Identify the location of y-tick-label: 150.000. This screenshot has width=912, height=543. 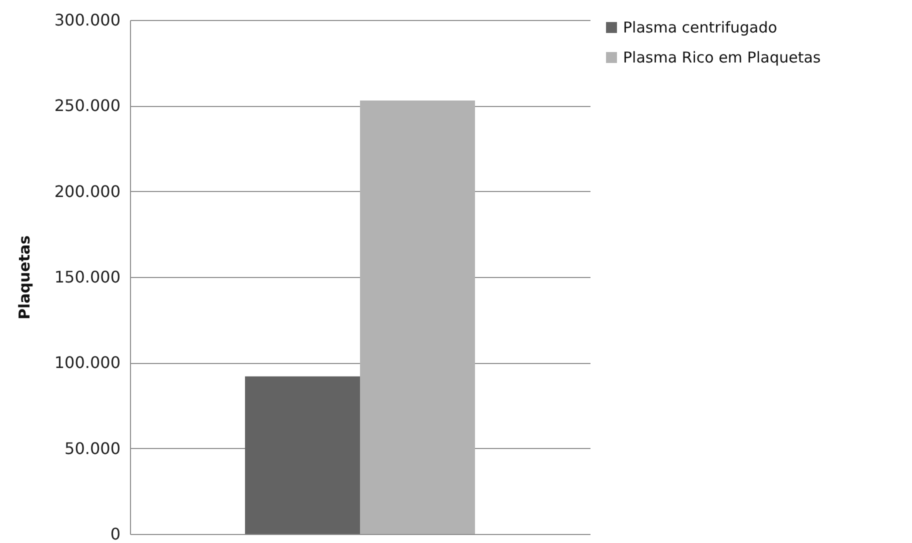
(87, 277).